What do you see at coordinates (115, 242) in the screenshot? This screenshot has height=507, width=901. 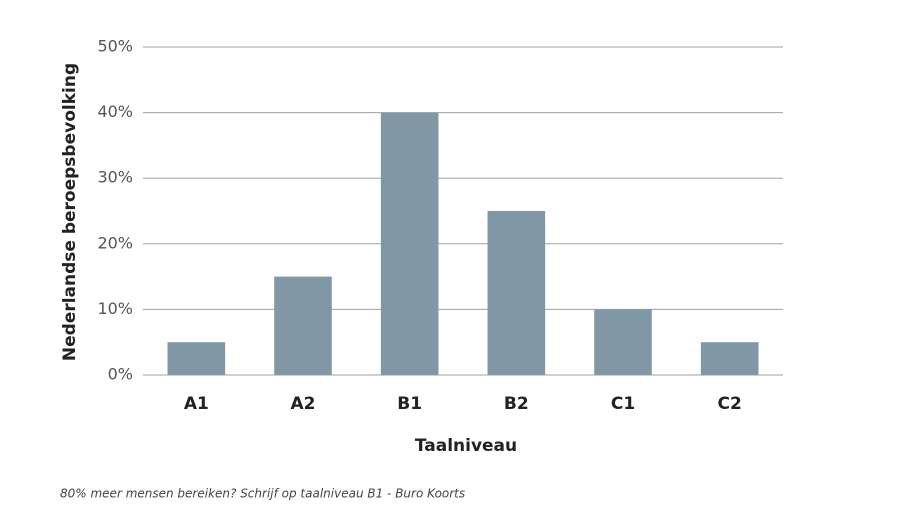 I see `y-tick-label: 20%` at bounding box center [115, 242].